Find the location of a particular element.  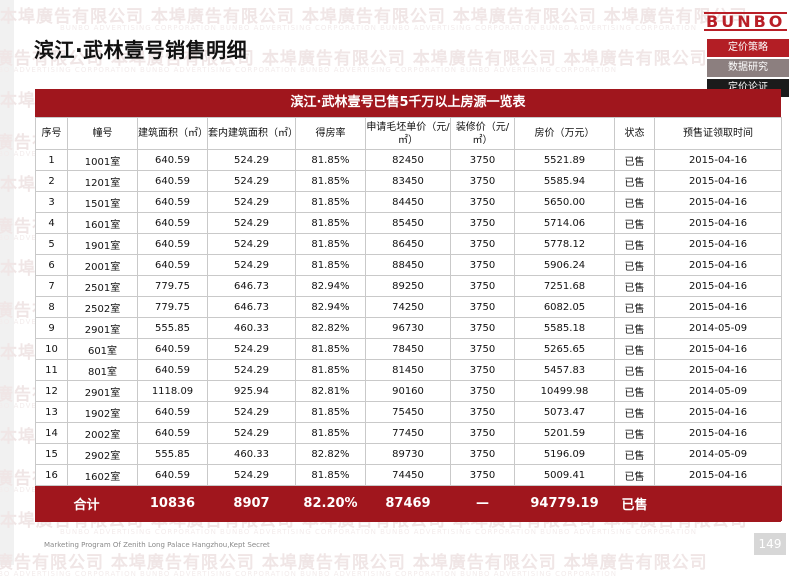

table-cell: 1902室 is located at coordinates (102, 412).